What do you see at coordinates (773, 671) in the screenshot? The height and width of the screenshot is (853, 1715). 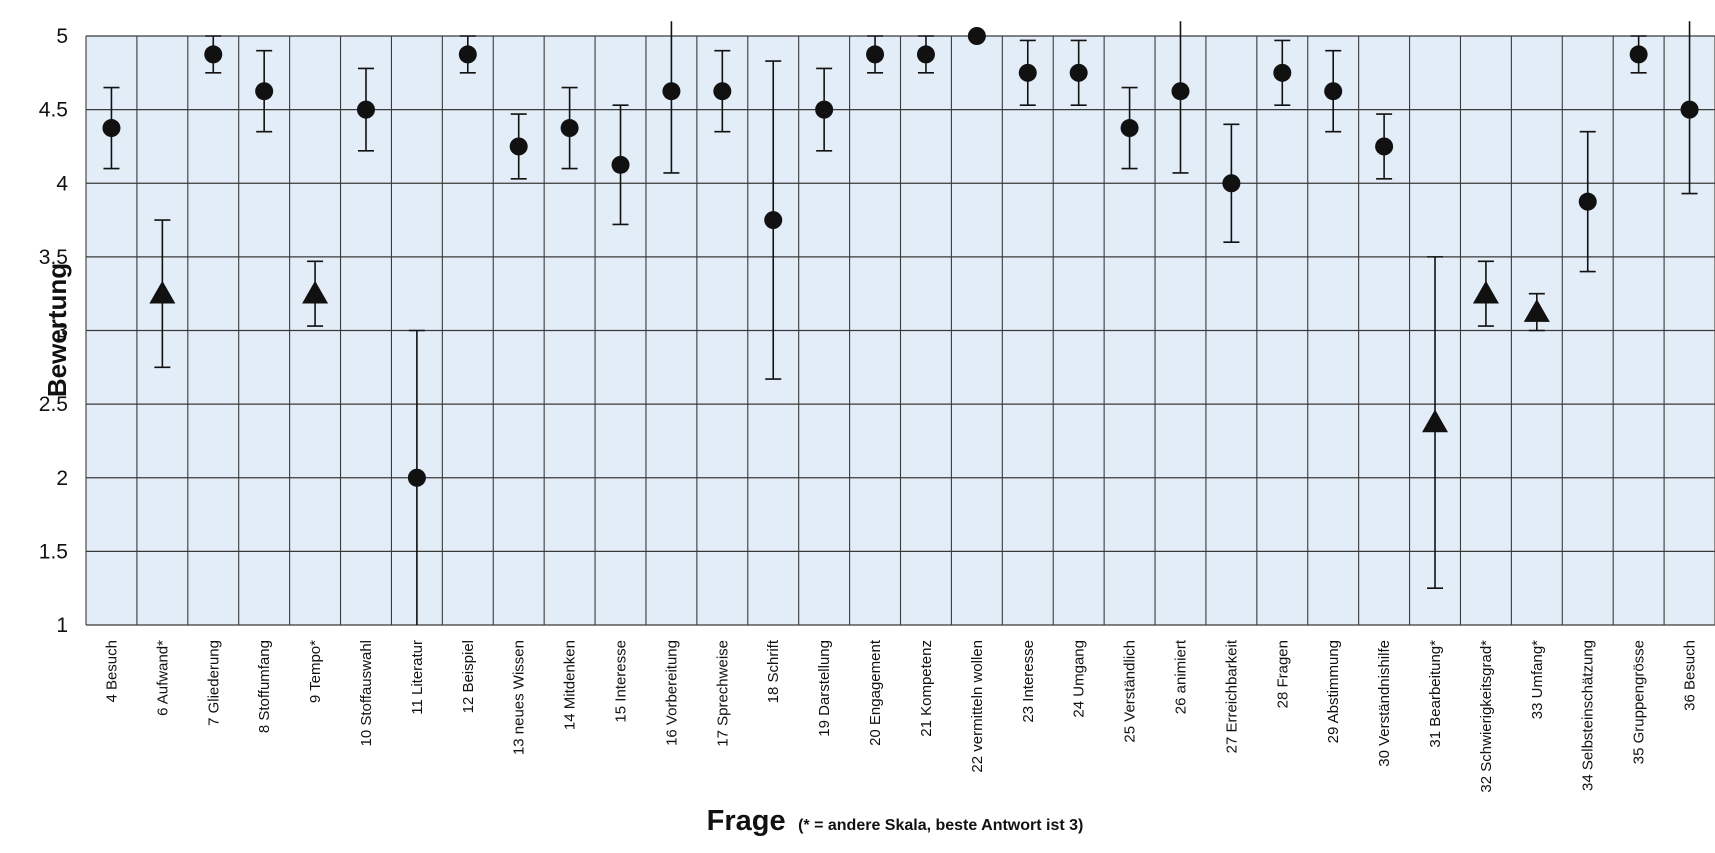 I see `x-tick-label: 18 Schrift` at bounding box center [773, 671].